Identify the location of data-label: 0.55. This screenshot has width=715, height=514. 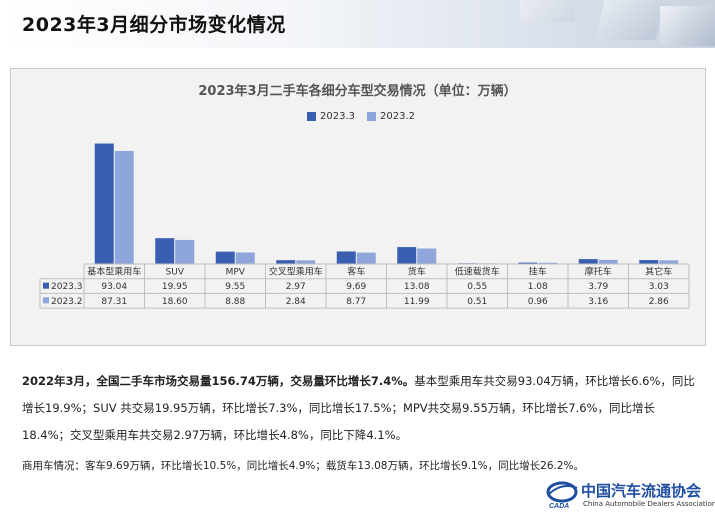
(477, 287).